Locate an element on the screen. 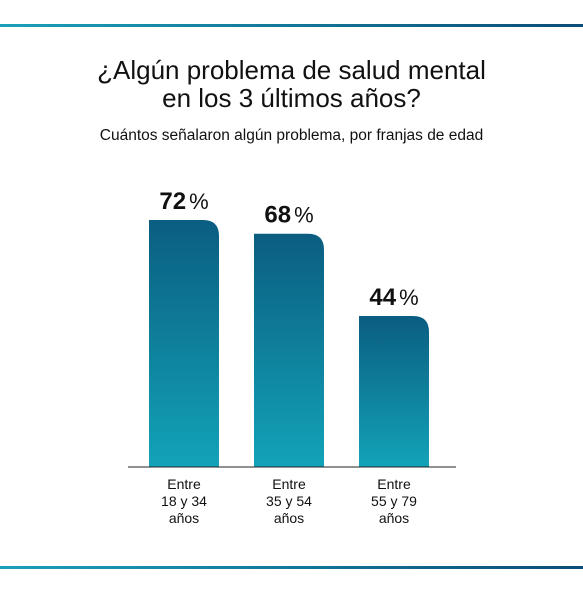 The height and width of the screenshot is (595, 583). bar-value-label-3: 44% is located at coordinates (393, 297).